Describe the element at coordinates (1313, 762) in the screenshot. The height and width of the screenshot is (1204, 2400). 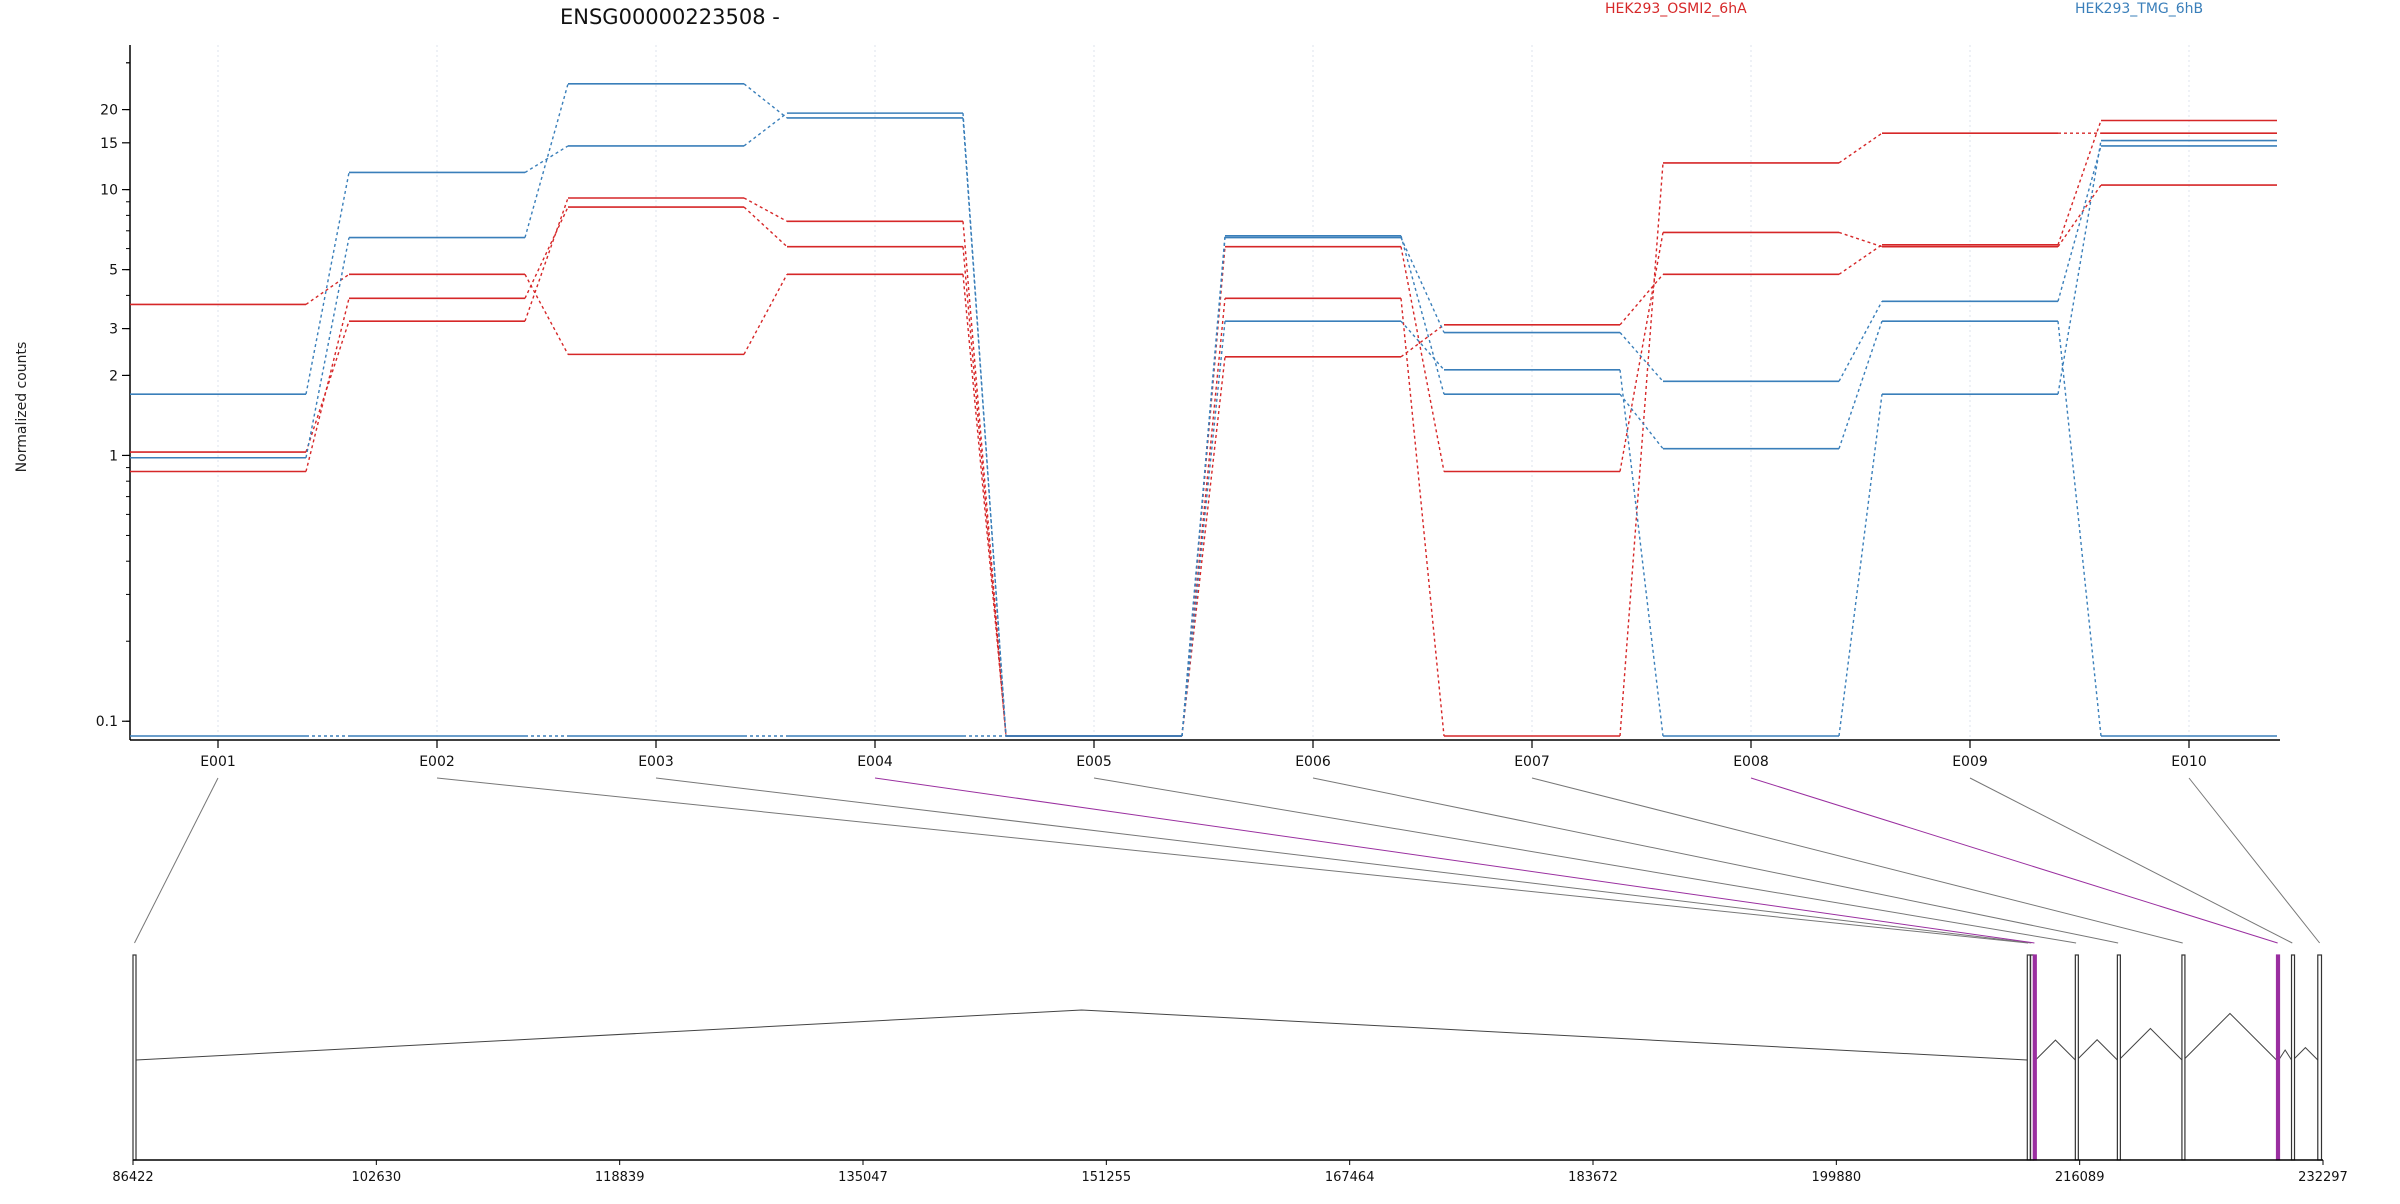
I see `x-tick-label-e006: E006` at that location.